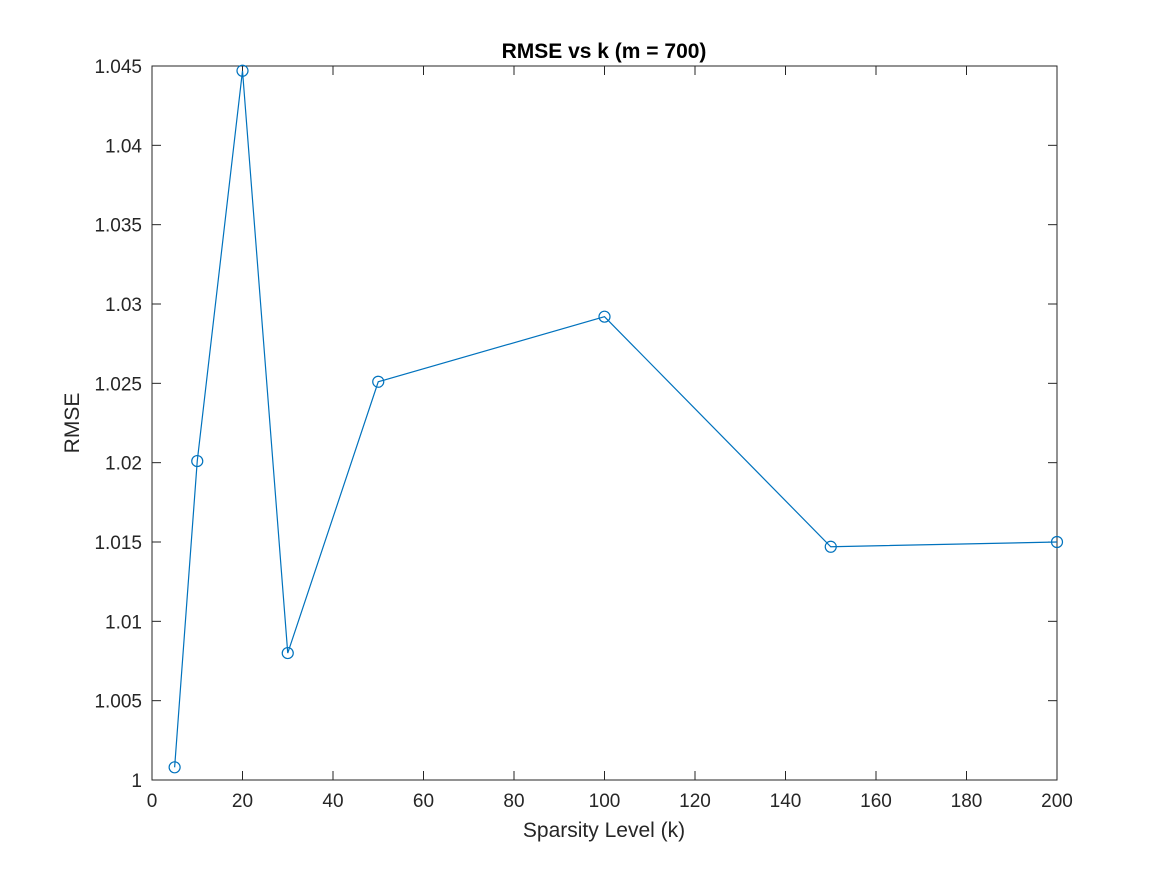  Describe the element at coordinates (118, 384) in the screenshot. I see `y-tick-label: 1.025` at that location.